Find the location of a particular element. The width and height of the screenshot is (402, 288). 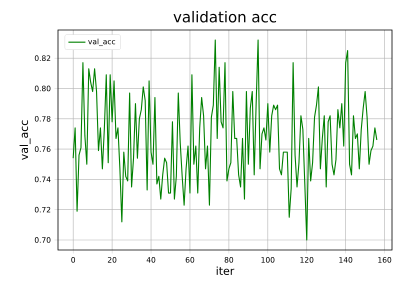

x-axis-title: iter is located at coordinates (225, 270).